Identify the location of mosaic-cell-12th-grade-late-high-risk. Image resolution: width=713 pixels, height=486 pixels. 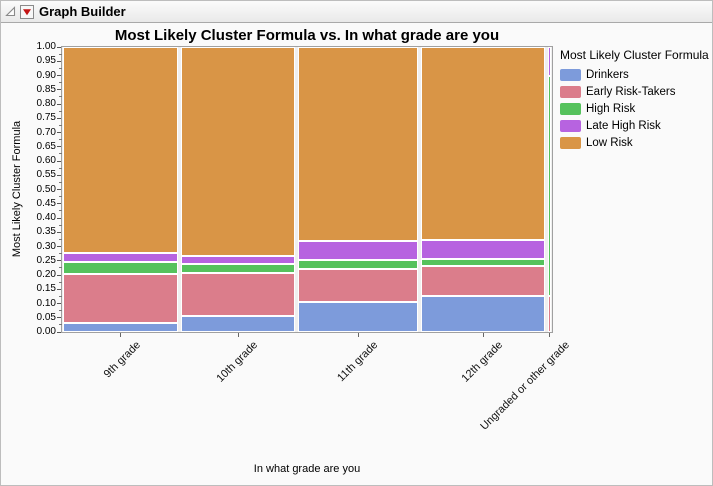
(482, 250).